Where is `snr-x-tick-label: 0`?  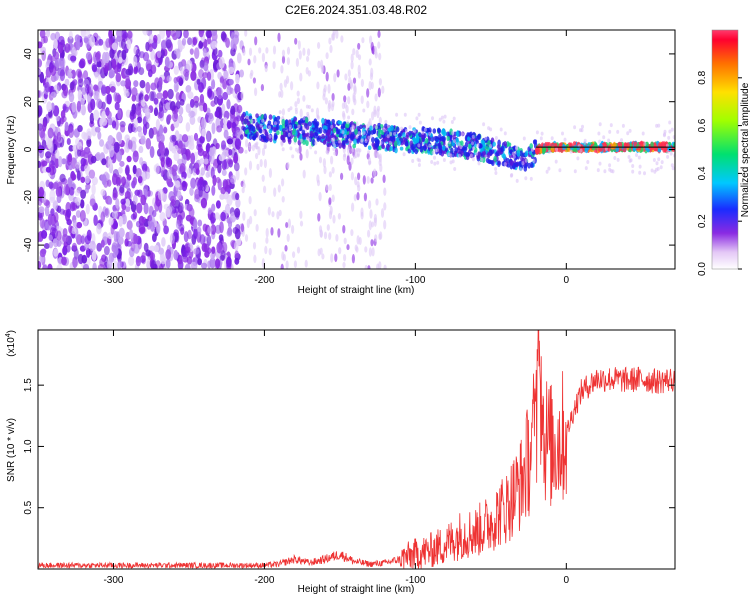 snr-x-tick-label: 0 is located at coordinates (567, 580).